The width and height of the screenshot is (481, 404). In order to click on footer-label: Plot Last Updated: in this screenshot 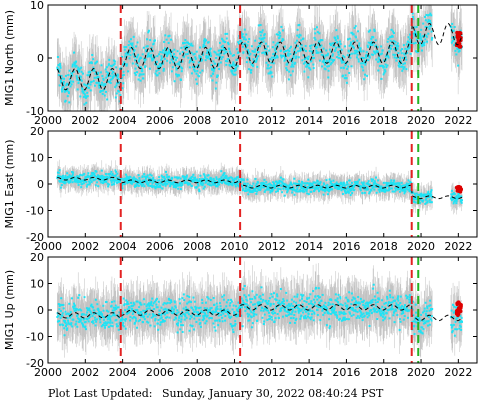, I will do `click(100, 393)`.